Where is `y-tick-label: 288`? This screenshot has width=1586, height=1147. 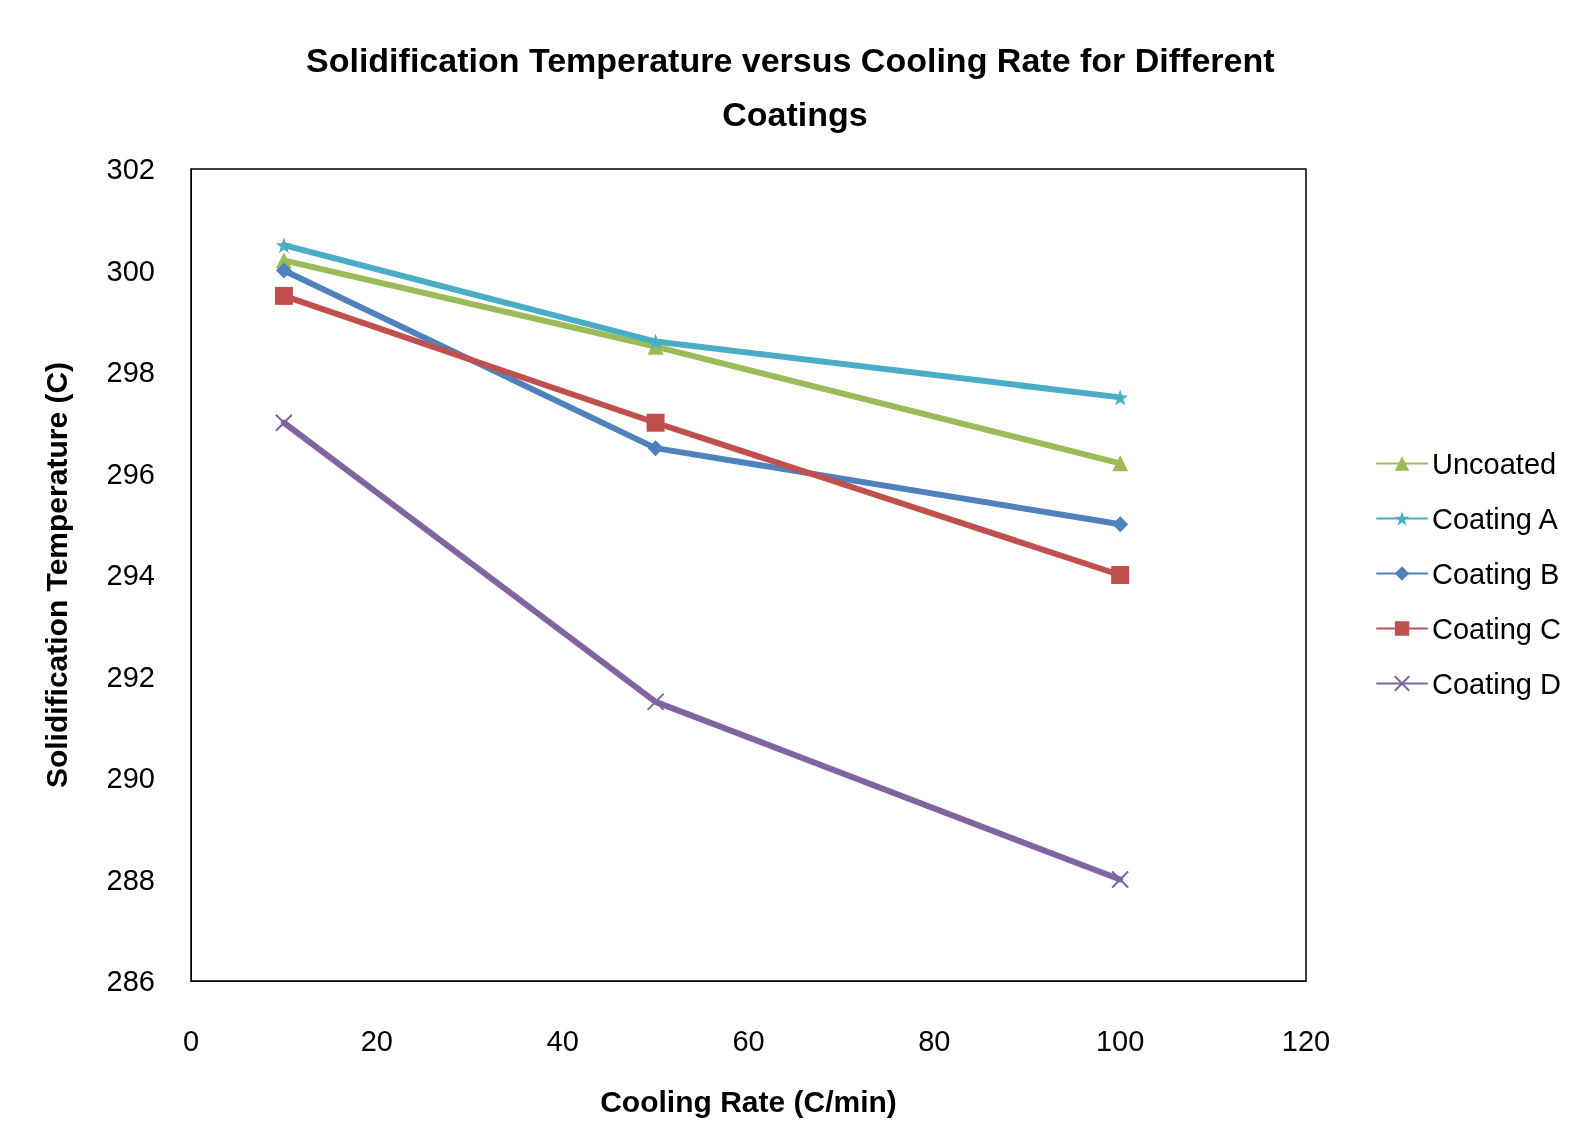 y-tick-label: 288 is located at coordinates (130, 879).